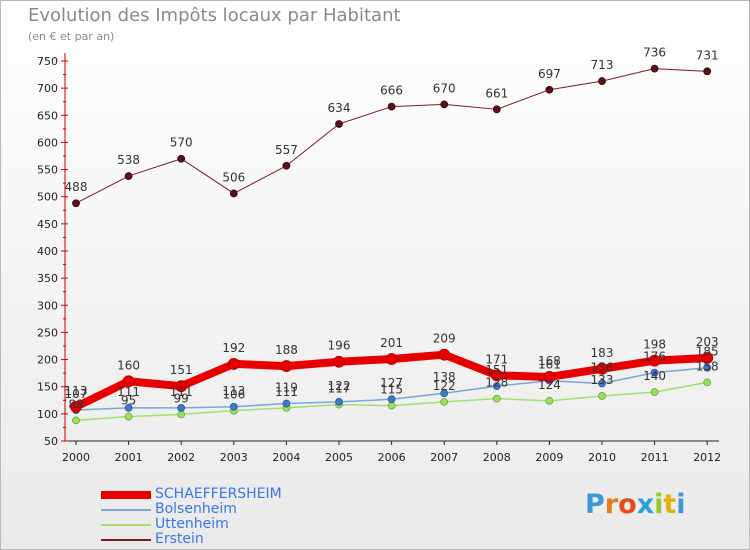 Image resolution: width=750 pixels, height=550 pixels. Describe the element at coordinates (129, 457) in the screenshot. I see `x-tick-label: 2001` at that location.